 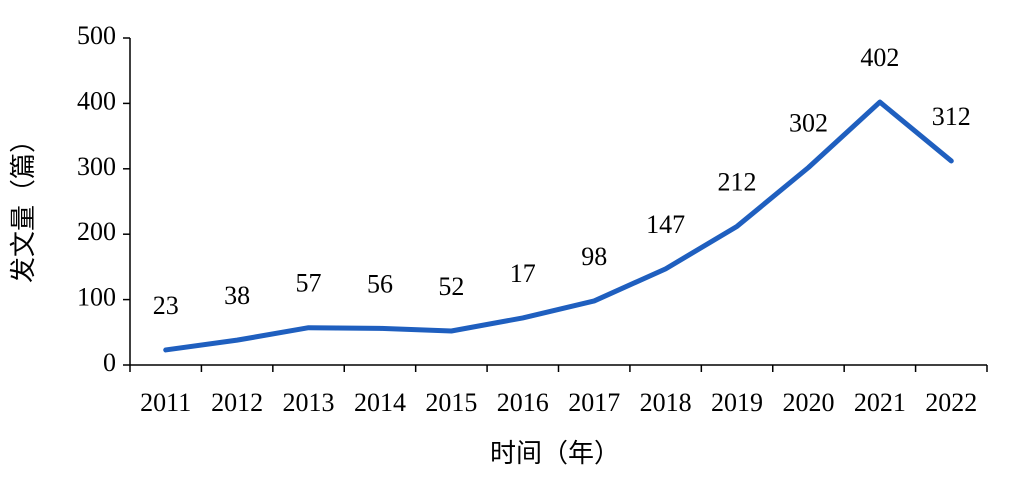 What do you see at coordinates (165, 402) in the screenshot?
I see `x-tick-label: 2011` at bounding box center [165, 402].